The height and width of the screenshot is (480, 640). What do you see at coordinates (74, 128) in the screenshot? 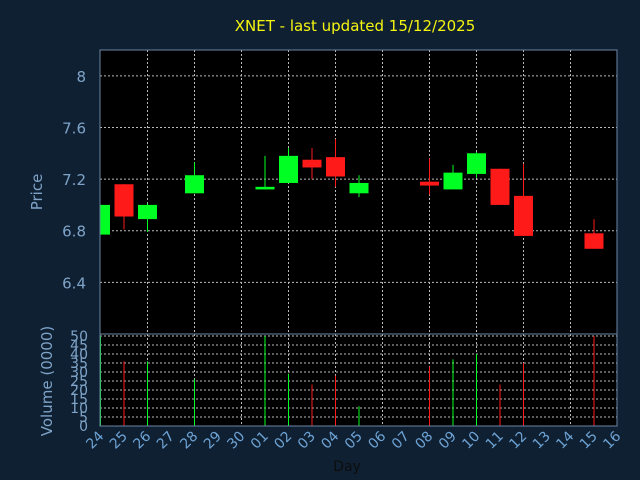
I see `price-tick-label: 7.6` at bounding box center [74, 128].